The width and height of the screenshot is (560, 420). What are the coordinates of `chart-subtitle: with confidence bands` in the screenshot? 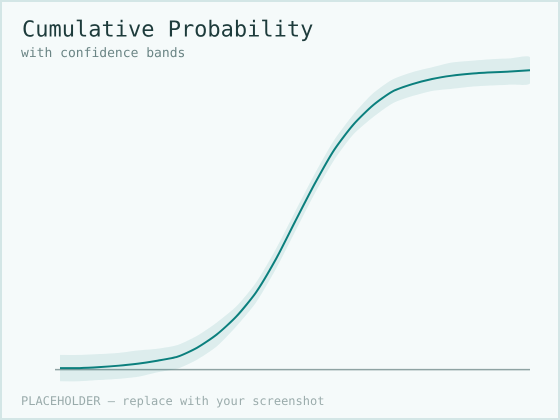 It's located at (103, 53).